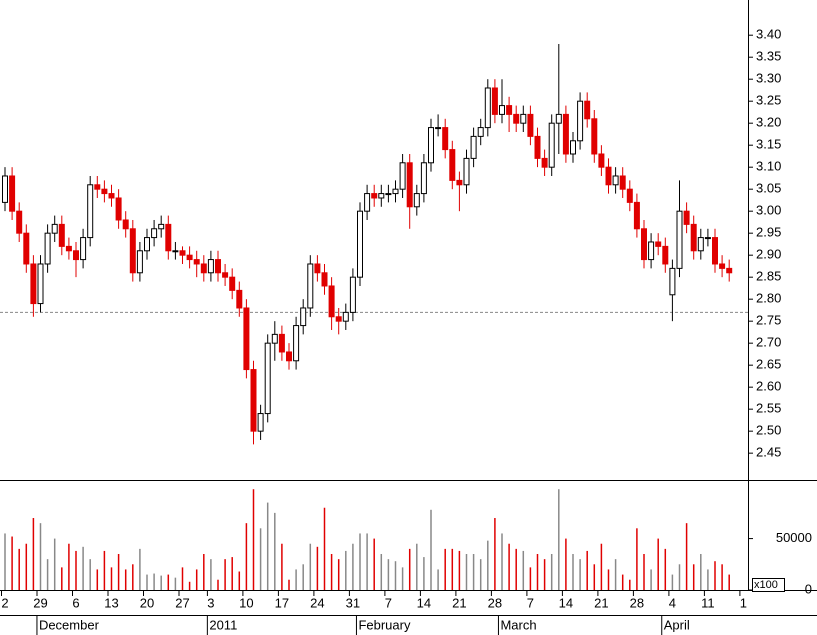 This screenshot has height=635, width=817. What do you see at coordinates (677, 624) in the screenshot?
I see `month-label: April` at bounding box center [677, 624].